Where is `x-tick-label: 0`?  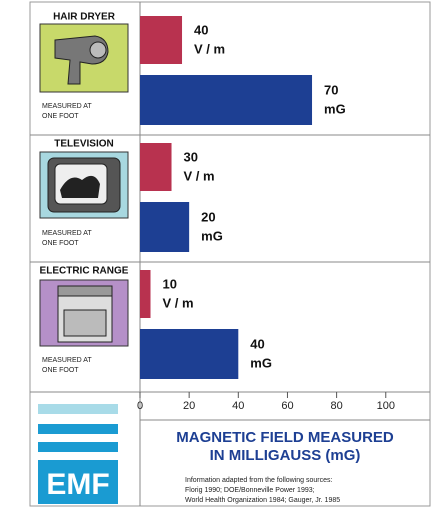
x-tick-label: 0 is located at coordinates (140, 406).